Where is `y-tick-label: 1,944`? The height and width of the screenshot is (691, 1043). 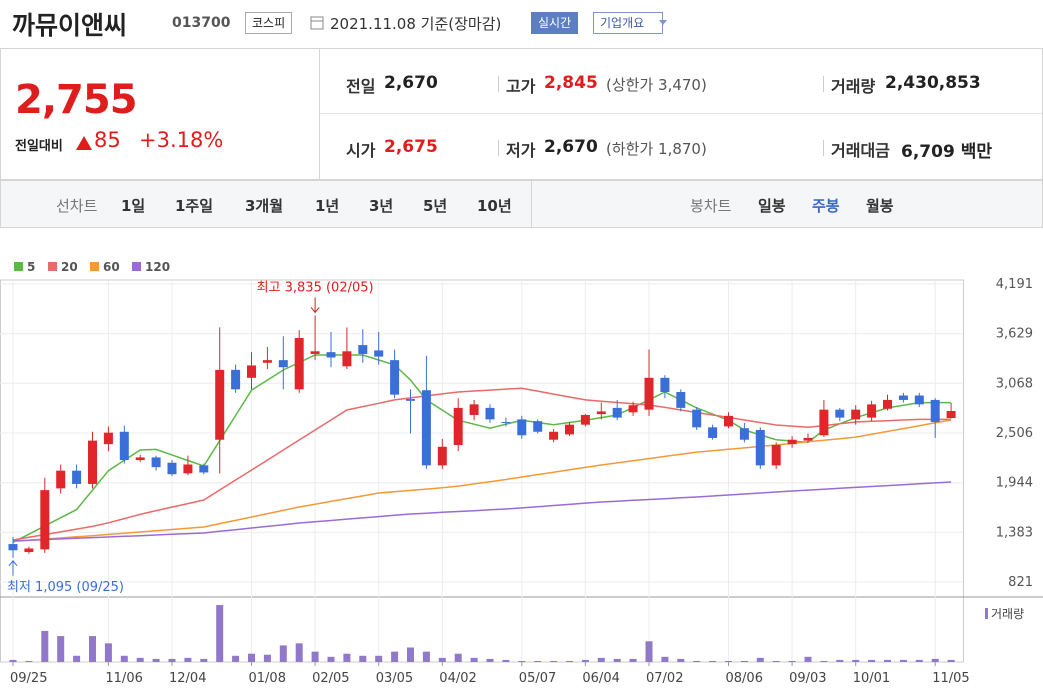 y-tick-label: 1,944 is located at coordinates (1014, 483).